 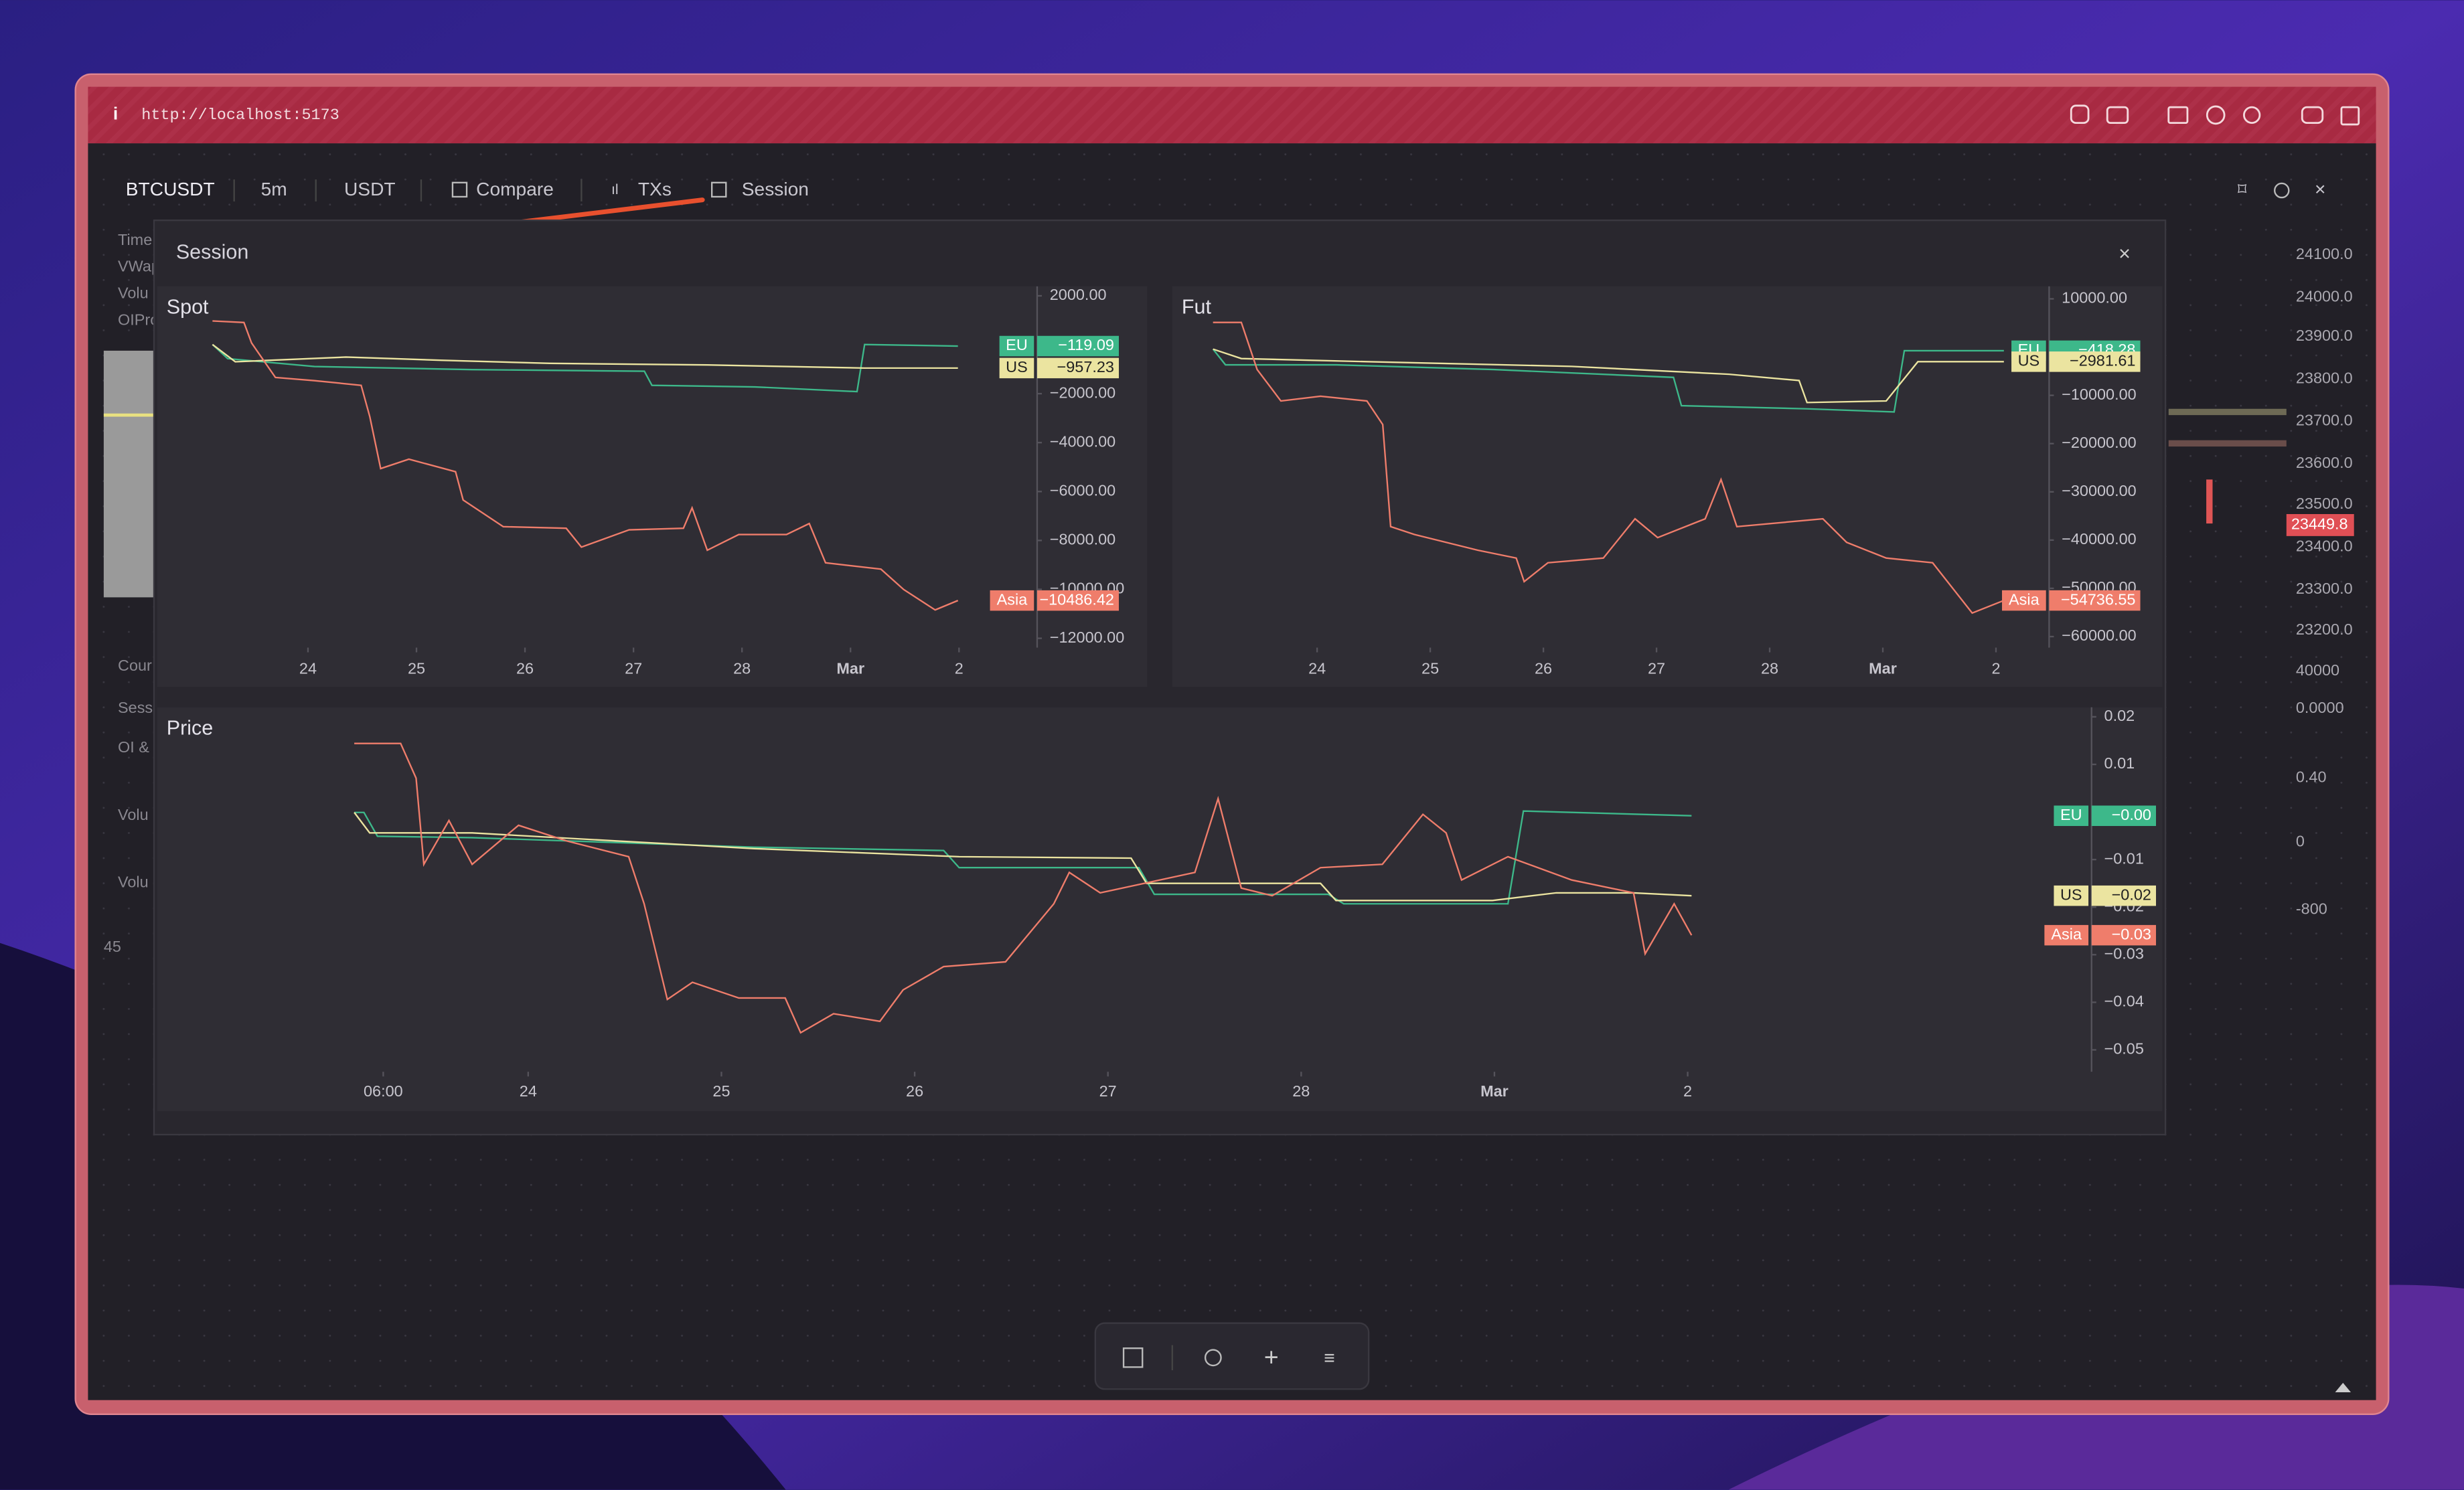 I want to click on link-icon, so click(x=2080, y=114).